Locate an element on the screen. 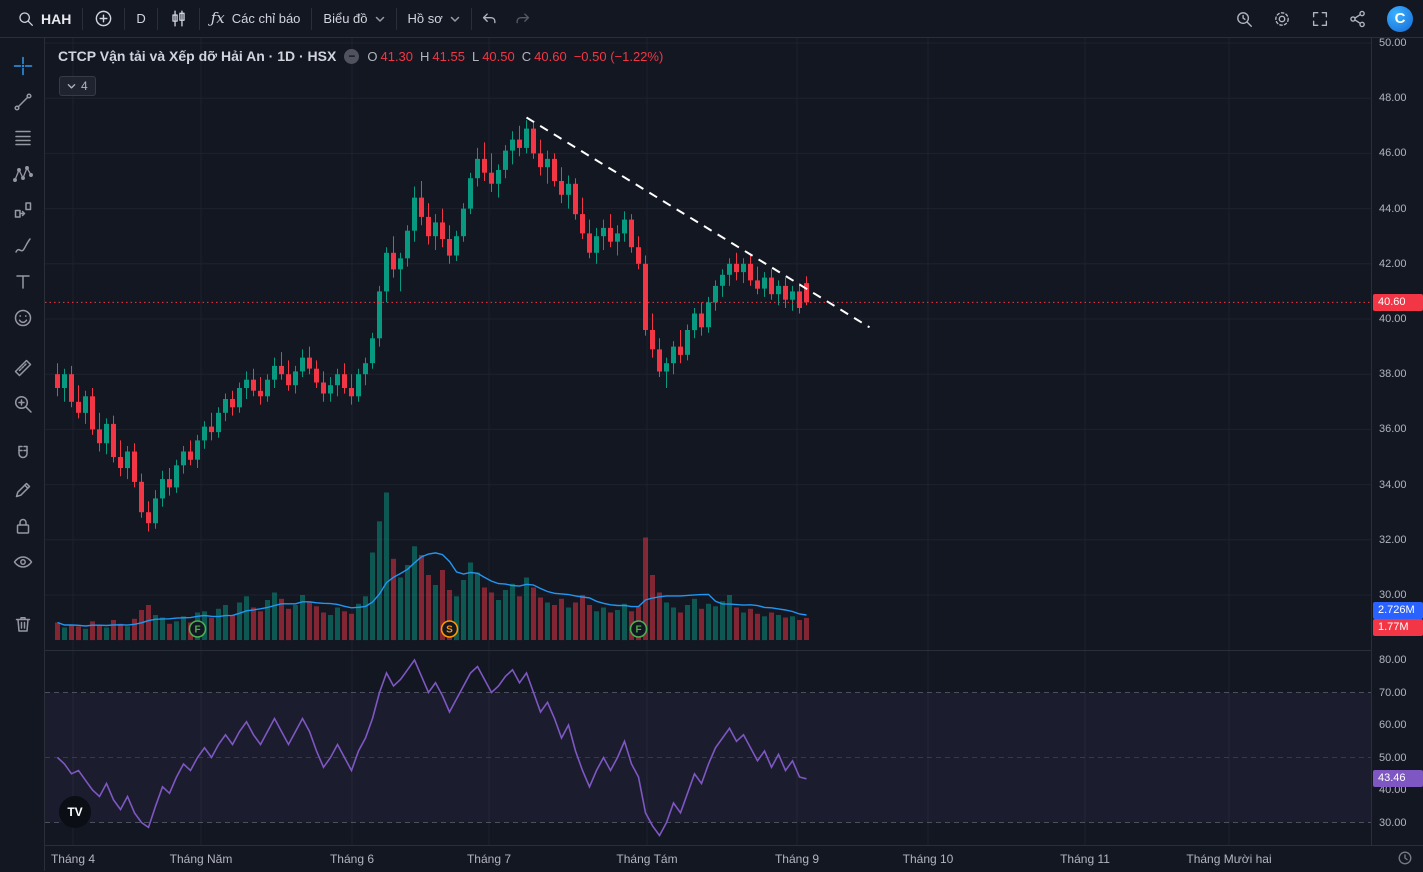 The width and height of the screenshot is (1423, 872). close-label: C is located at coordinates (526, 56).